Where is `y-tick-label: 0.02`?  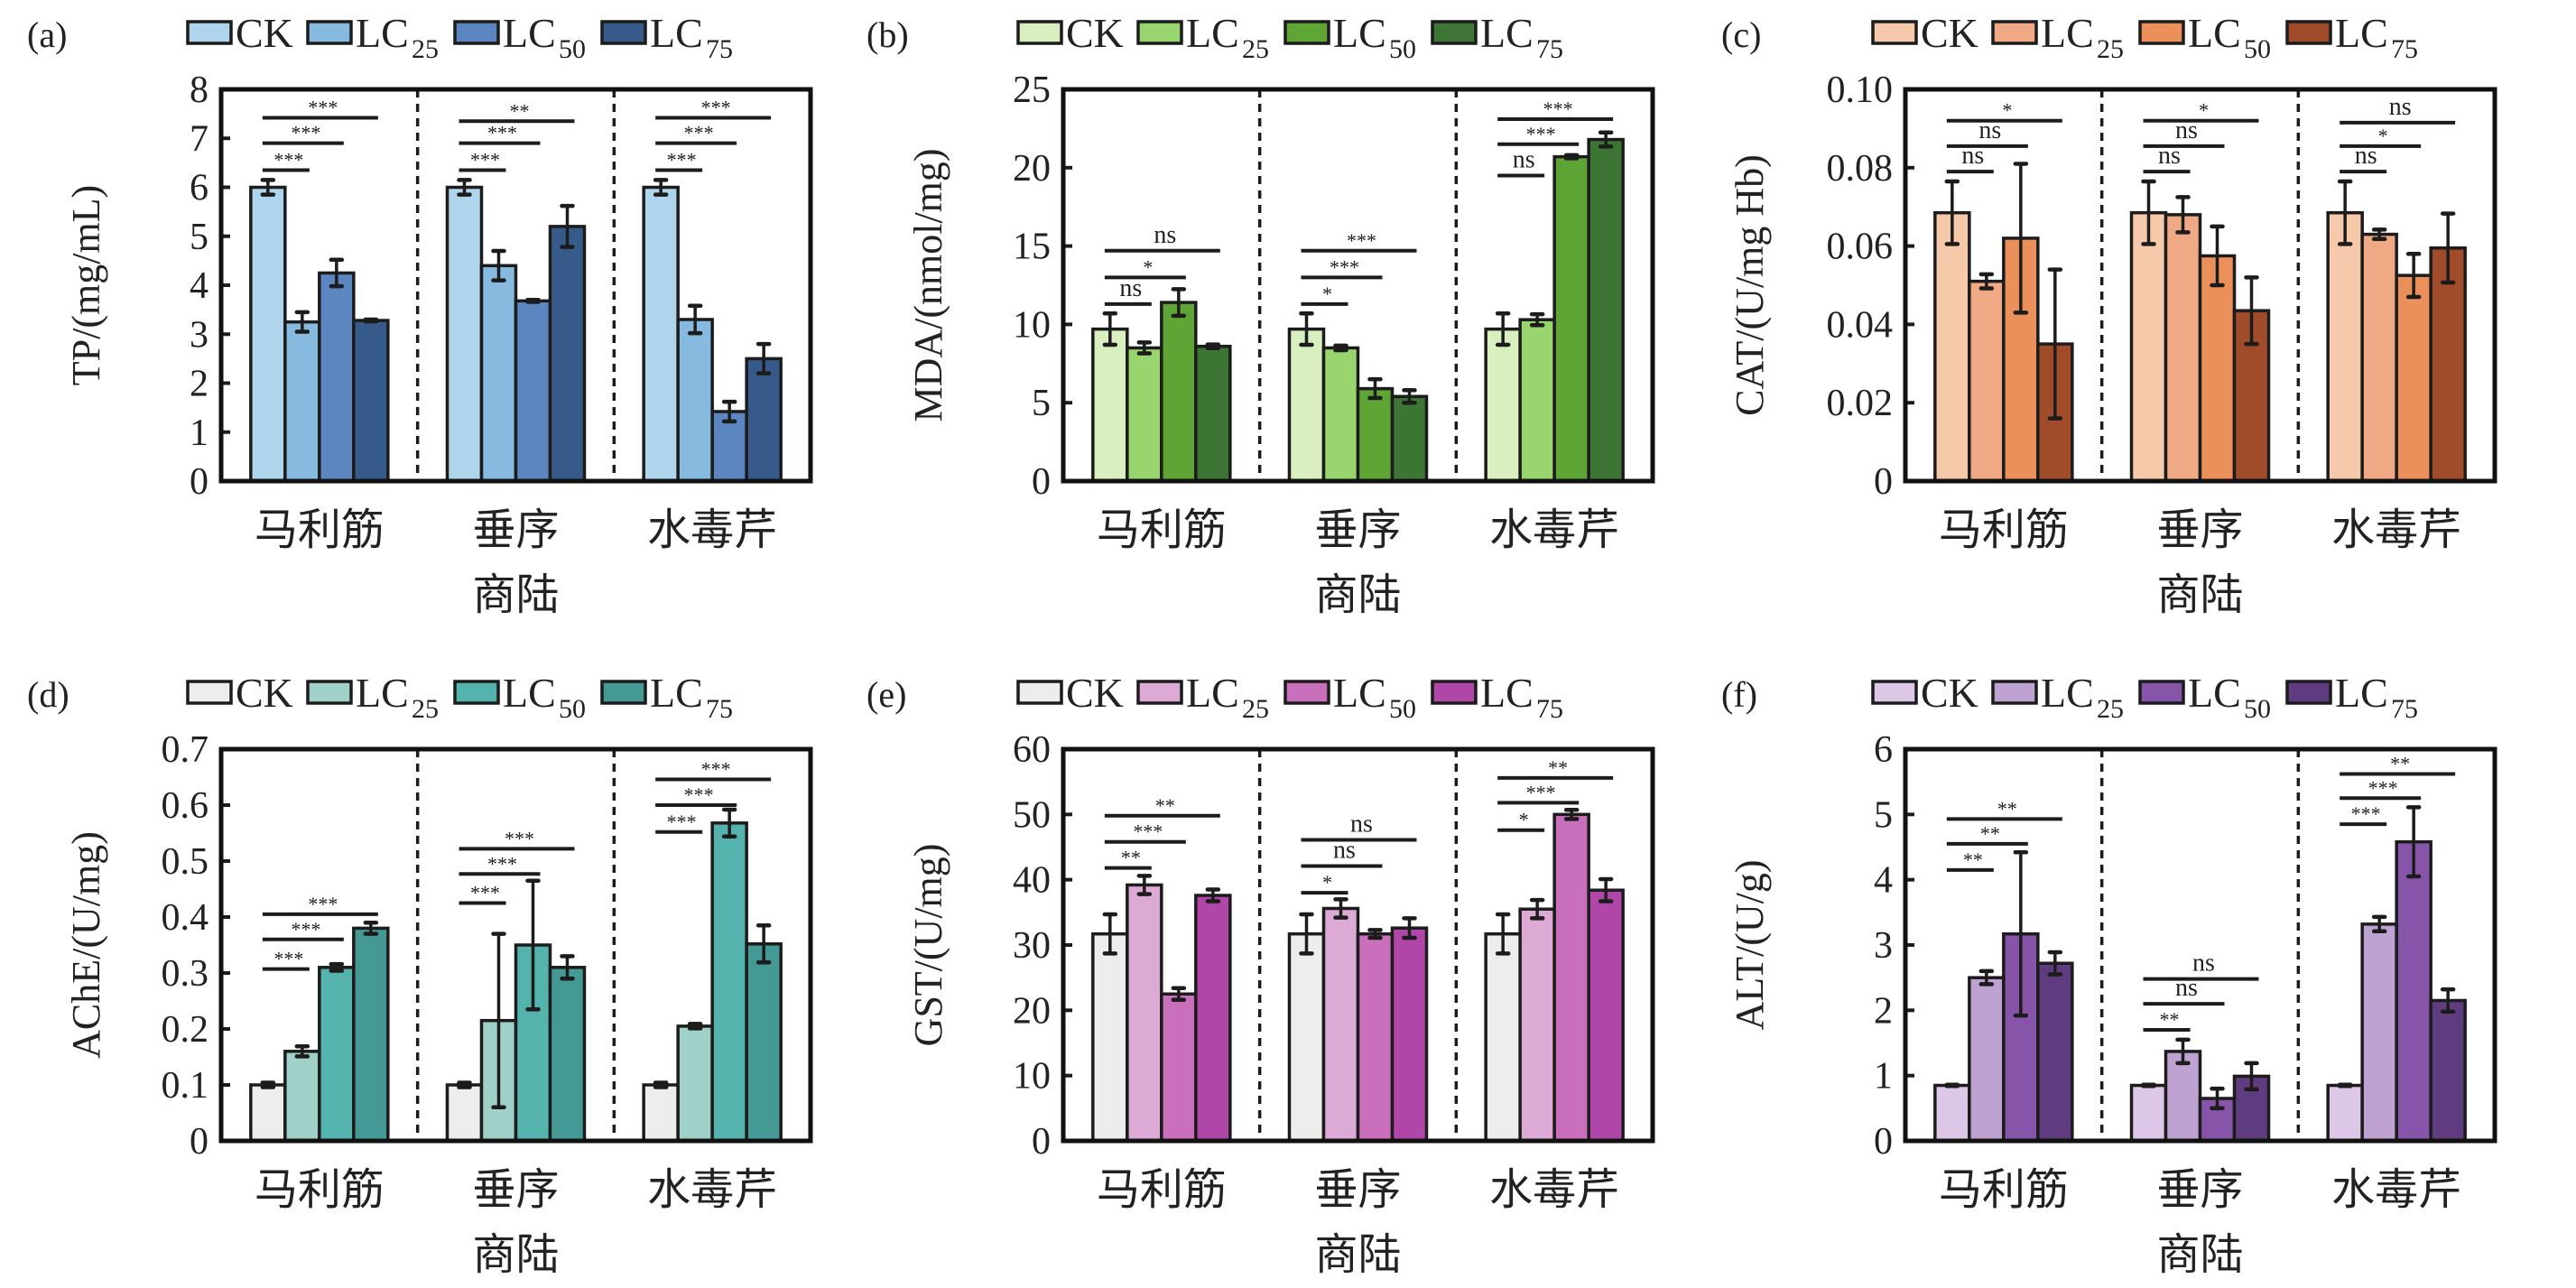 y-tick-label: 0.02 is located at coordinates (1861, 403).